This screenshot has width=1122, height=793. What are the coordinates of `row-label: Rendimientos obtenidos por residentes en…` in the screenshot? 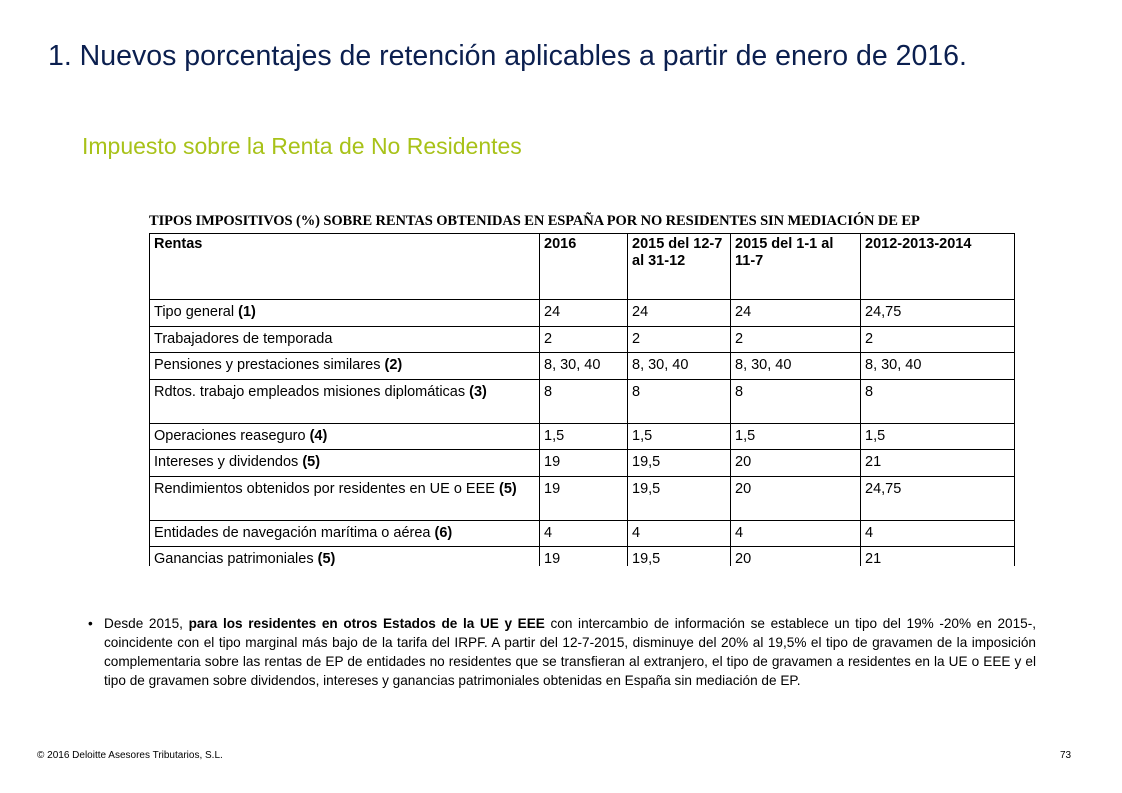 It's located at (324, 488).